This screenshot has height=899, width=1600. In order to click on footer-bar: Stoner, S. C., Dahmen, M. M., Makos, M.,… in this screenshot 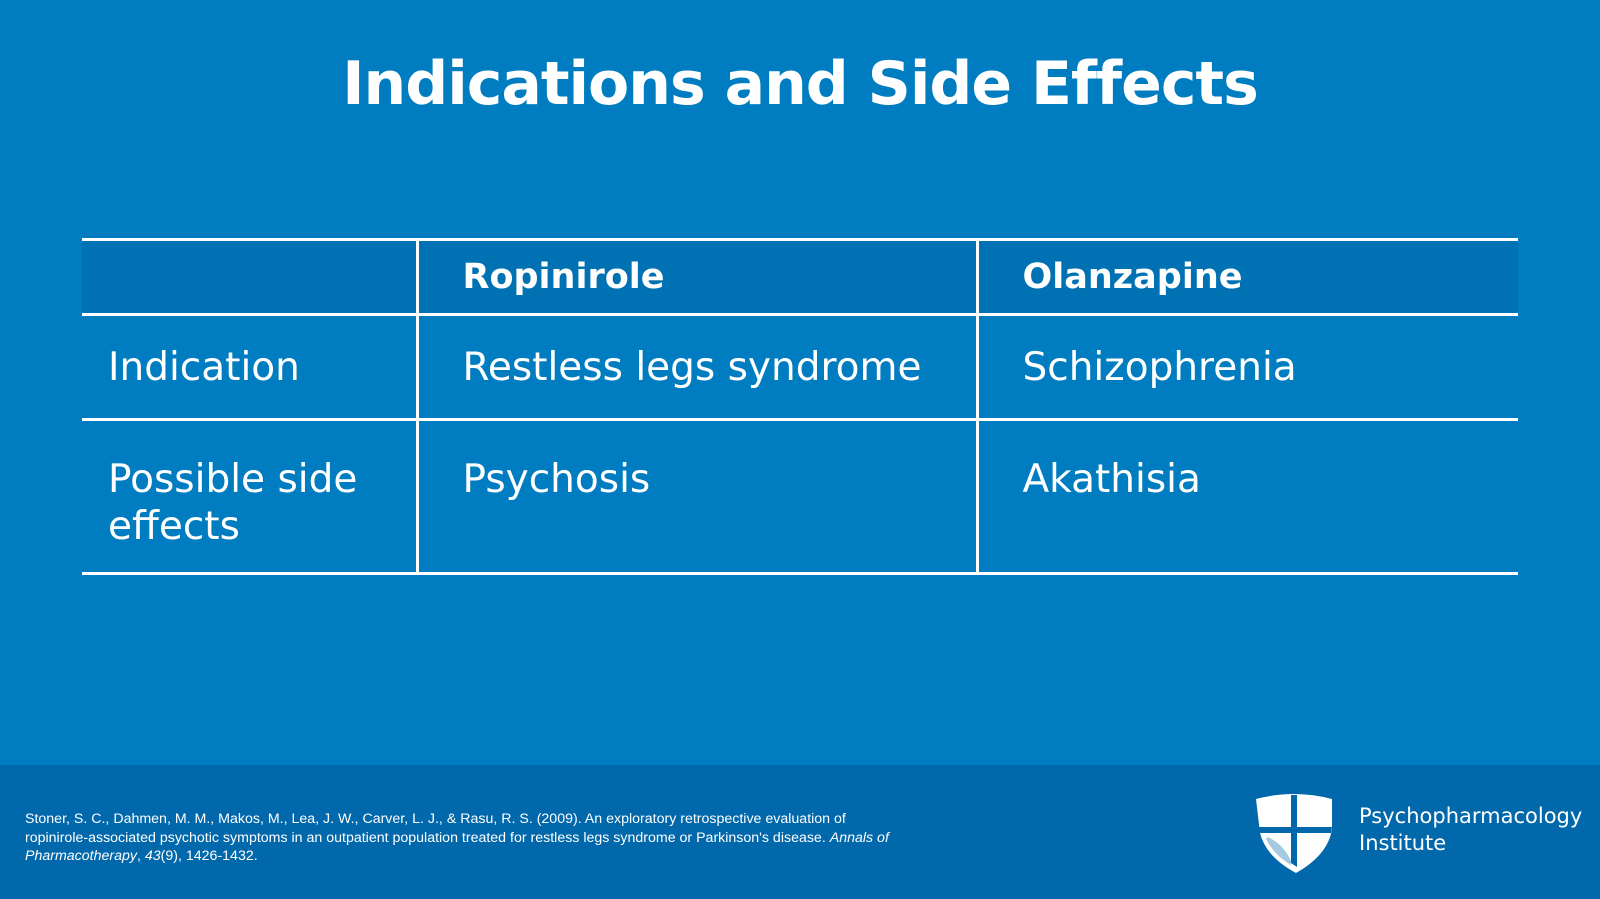, I will do `click(800, 832)`.